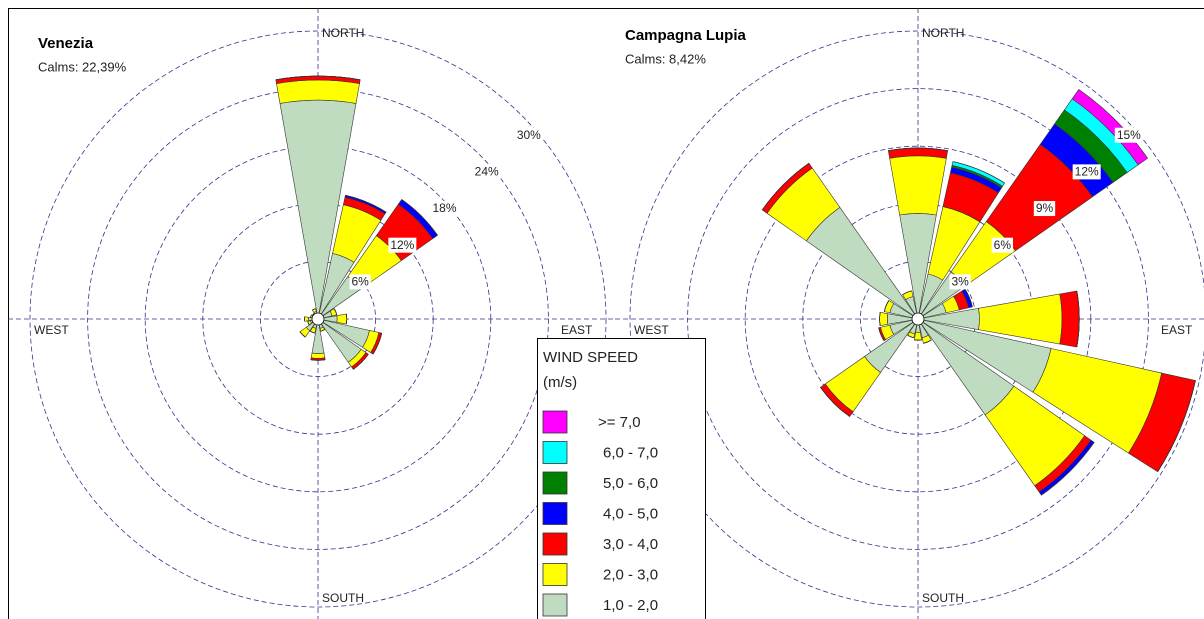 The image size is (1204, 619). I want to click on ring-label: 18%, so click(444, 208).